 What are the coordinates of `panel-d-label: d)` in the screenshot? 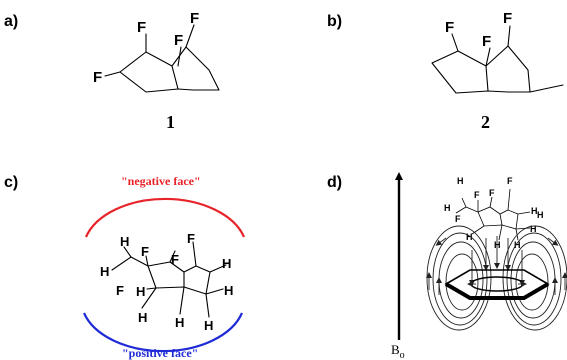 It's located at (334, 182).